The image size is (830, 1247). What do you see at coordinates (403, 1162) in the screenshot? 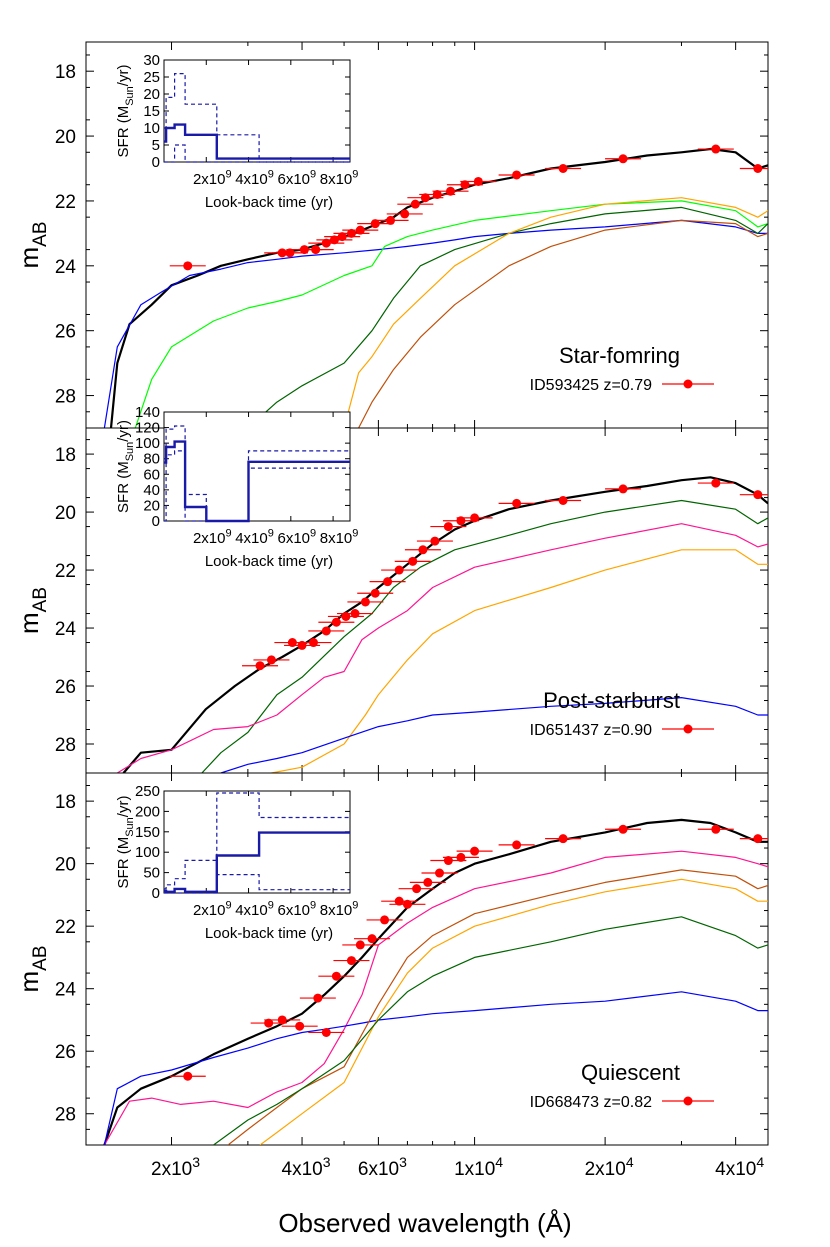
I see `x-tick-label-exp: 3` at bounding box center [403, 1162].